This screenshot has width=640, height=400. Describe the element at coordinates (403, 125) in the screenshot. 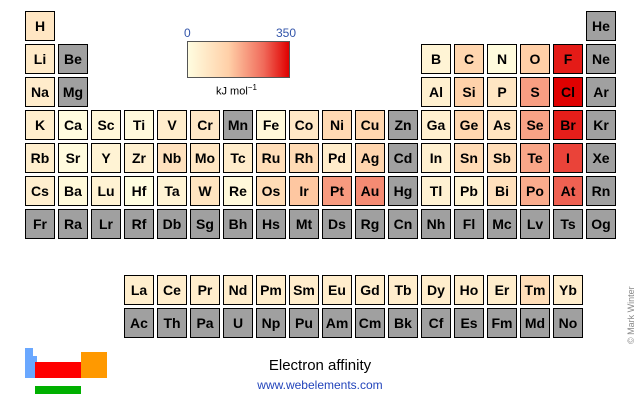

I see `element-Zn: Zn` at that location.